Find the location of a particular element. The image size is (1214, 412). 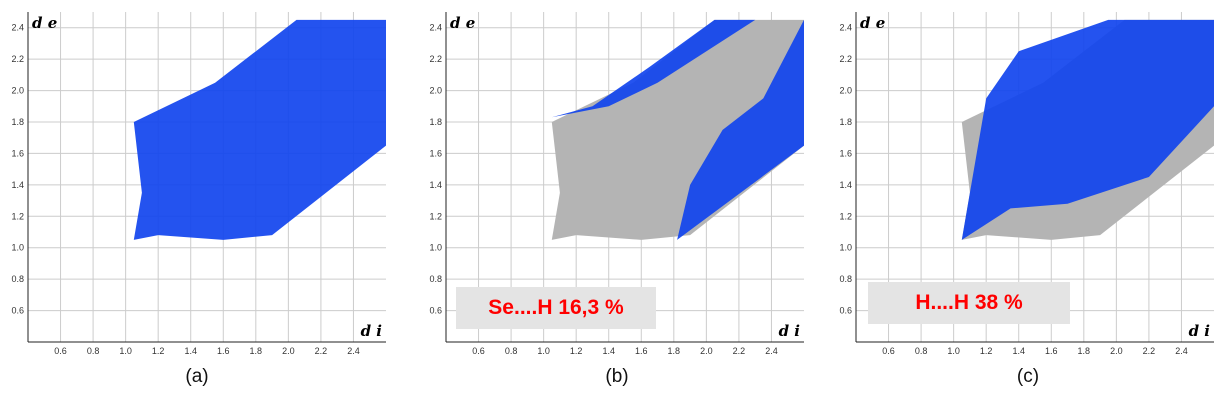

contact-percentage-box-b: Se....H 16,3 % is located at coordinates (556, 308).